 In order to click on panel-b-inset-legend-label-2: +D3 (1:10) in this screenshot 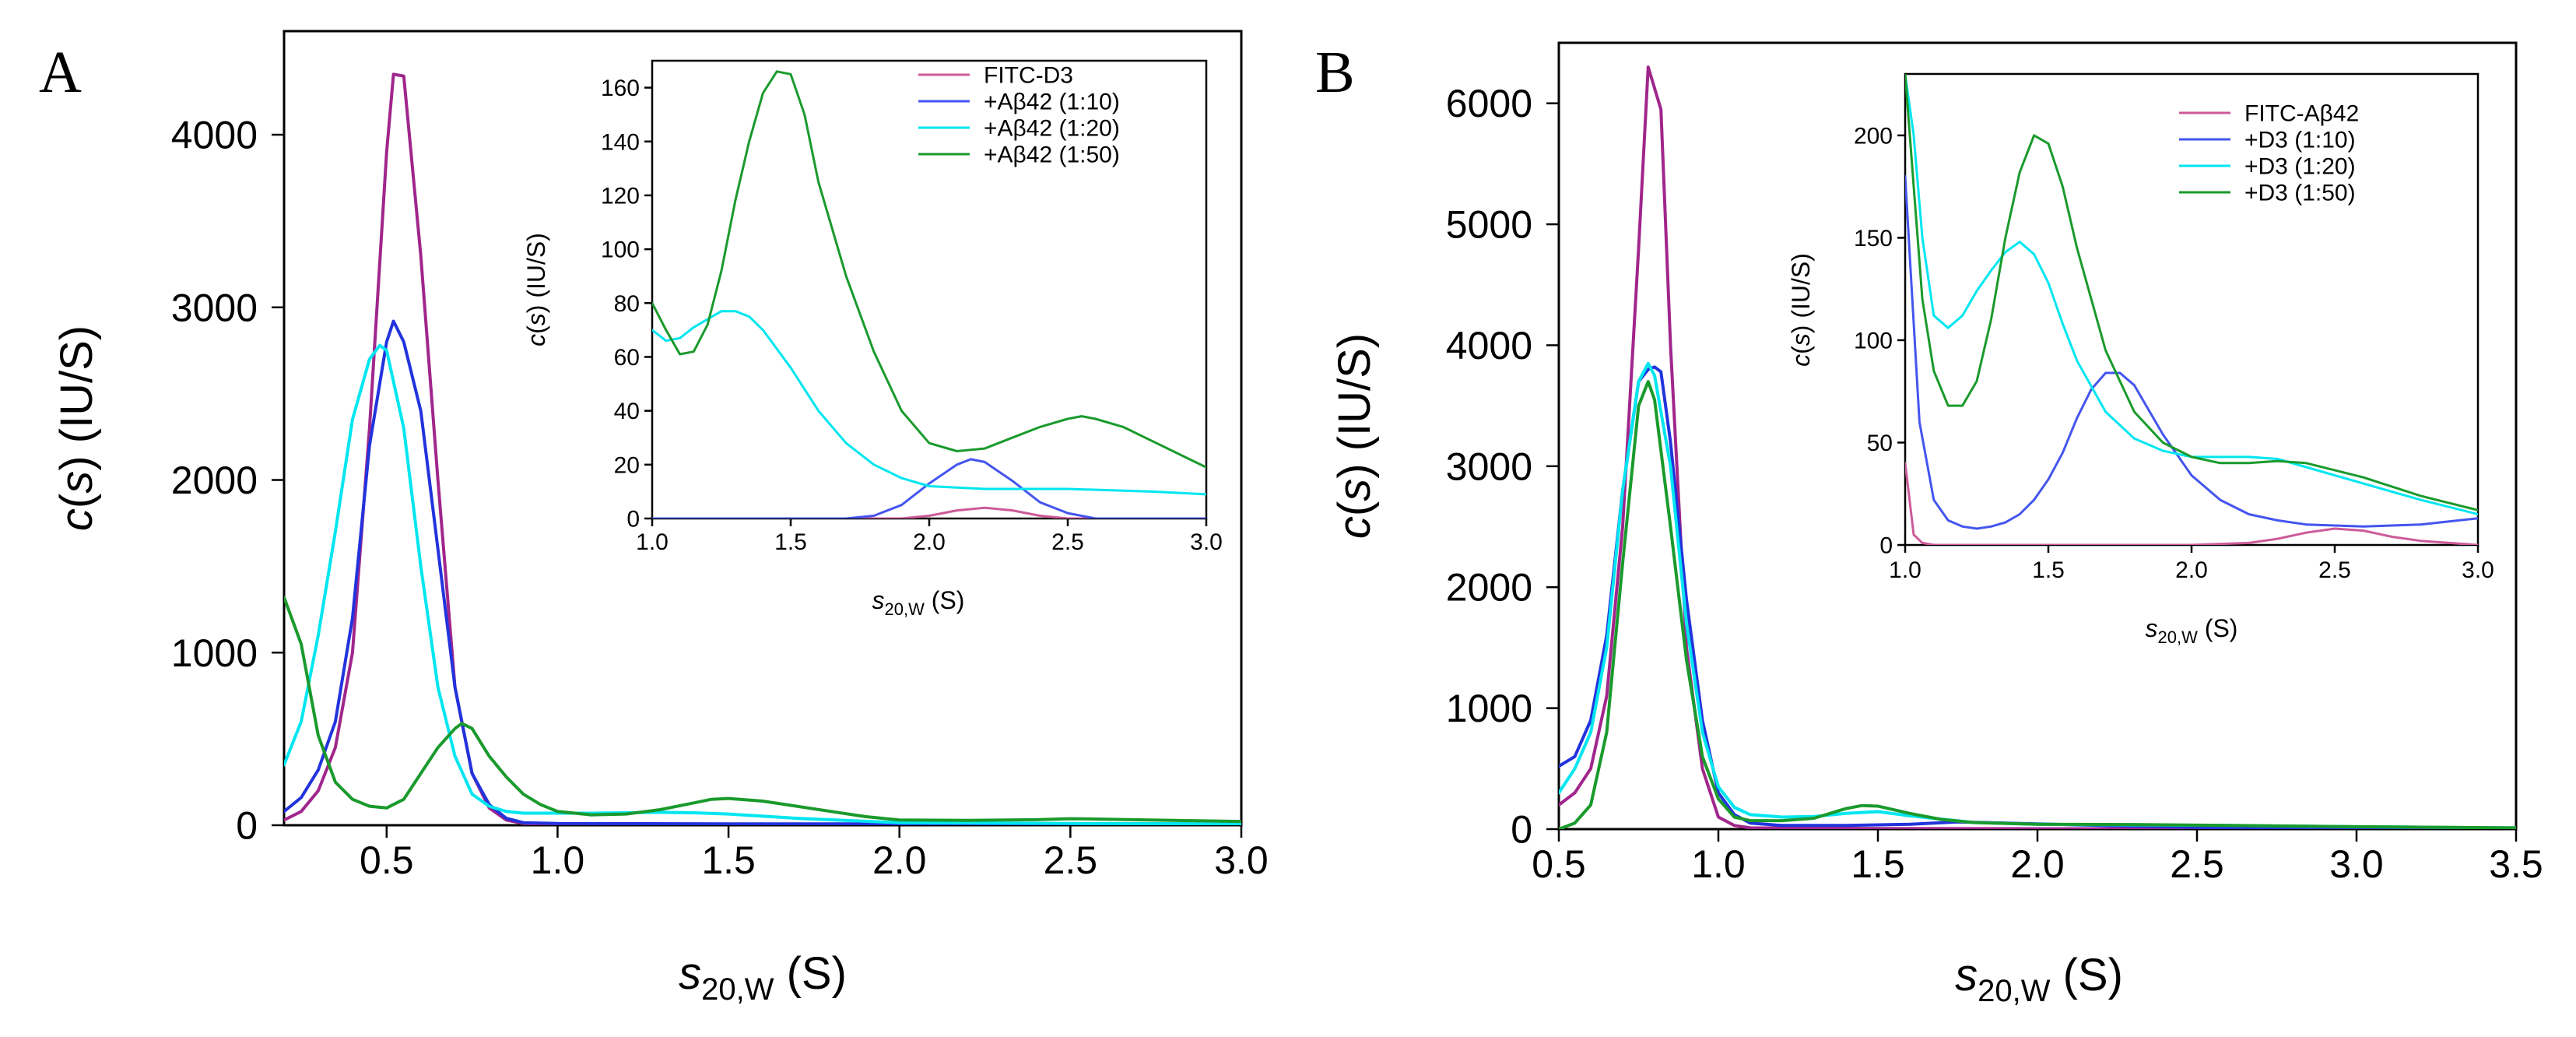, I will do `click(2300, 140)`.